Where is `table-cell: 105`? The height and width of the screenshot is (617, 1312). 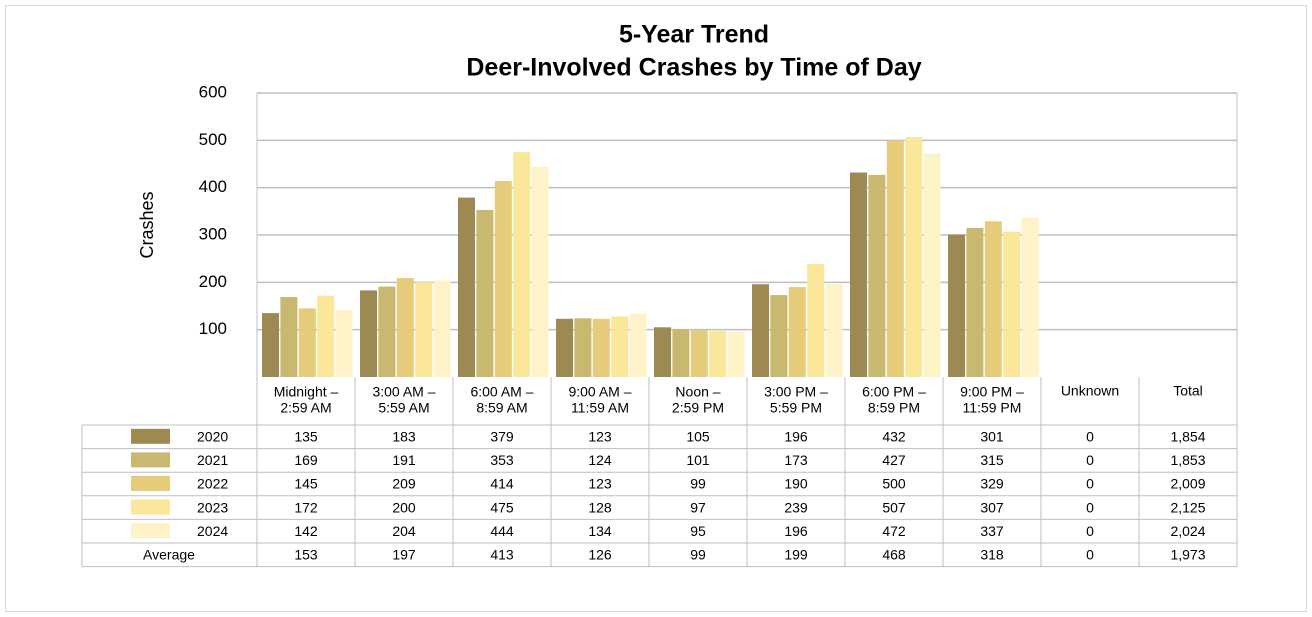 table-cell: 105 is located at coordinates (698, 437).